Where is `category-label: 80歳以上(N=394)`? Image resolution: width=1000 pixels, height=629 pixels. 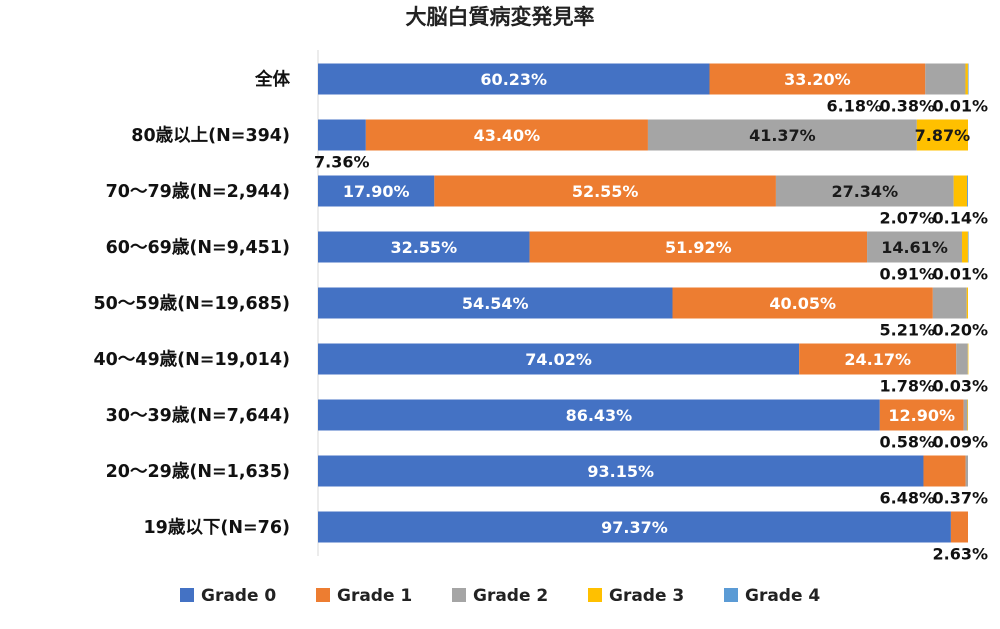 category-label: 80歳以上(N=394) is located at coordinates (210, 135).